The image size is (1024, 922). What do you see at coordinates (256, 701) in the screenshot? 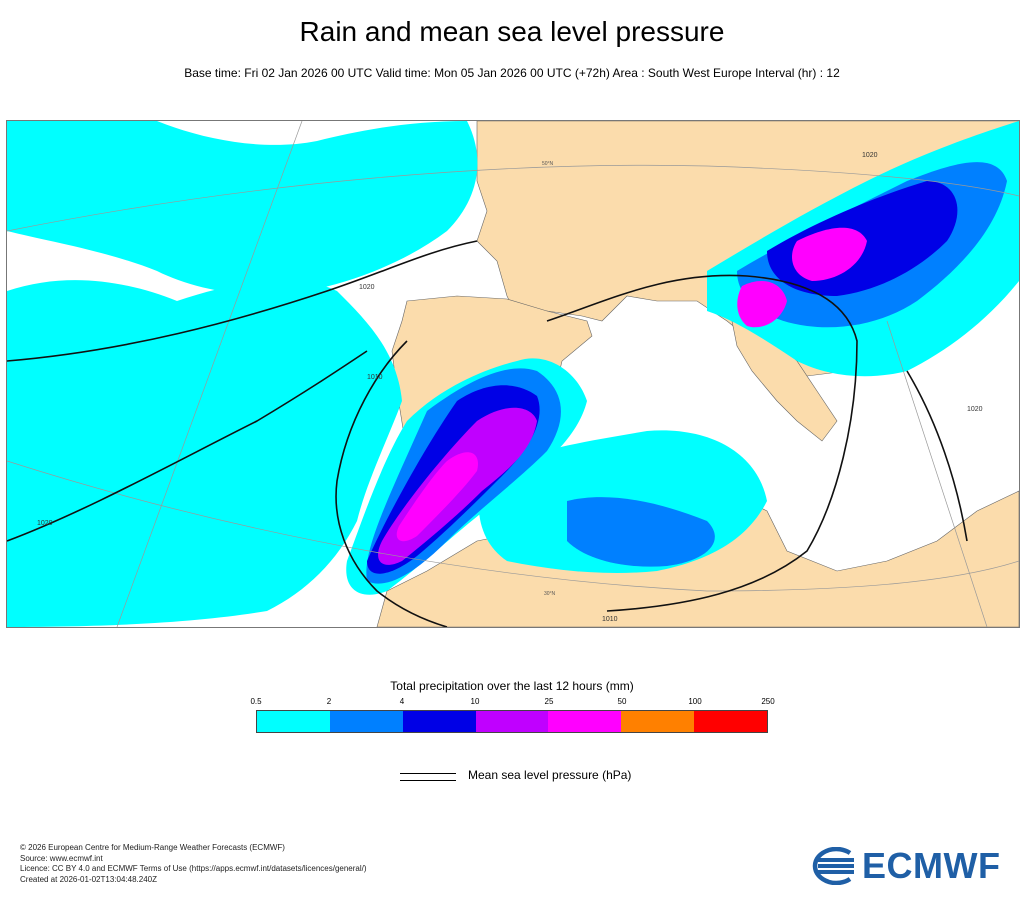
I see `colorbar-tick: 0.5` at bounding box center [256, 701].